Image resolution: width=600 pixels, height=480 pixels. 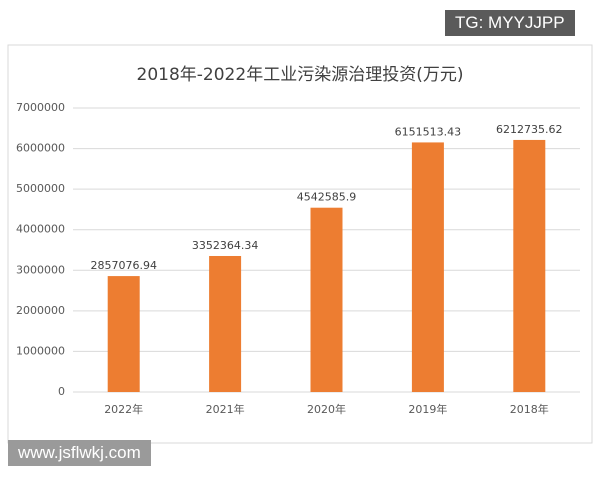 What do you see at coordinates (428, 131) in the screenshot?
I see `value-label: 6151513.43` at bounding box center [428, 131].